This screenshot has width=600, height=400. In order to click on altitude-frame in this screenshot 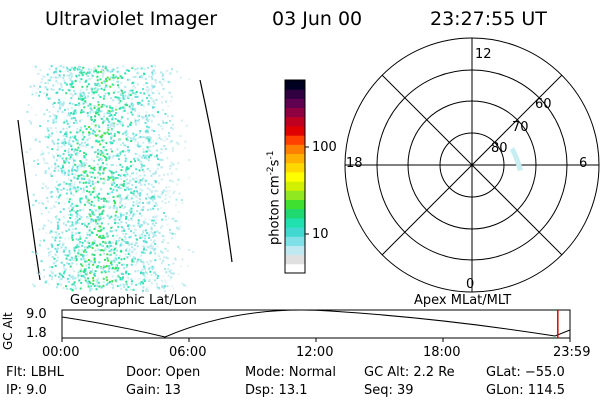, I will do `click(316, 324)`.